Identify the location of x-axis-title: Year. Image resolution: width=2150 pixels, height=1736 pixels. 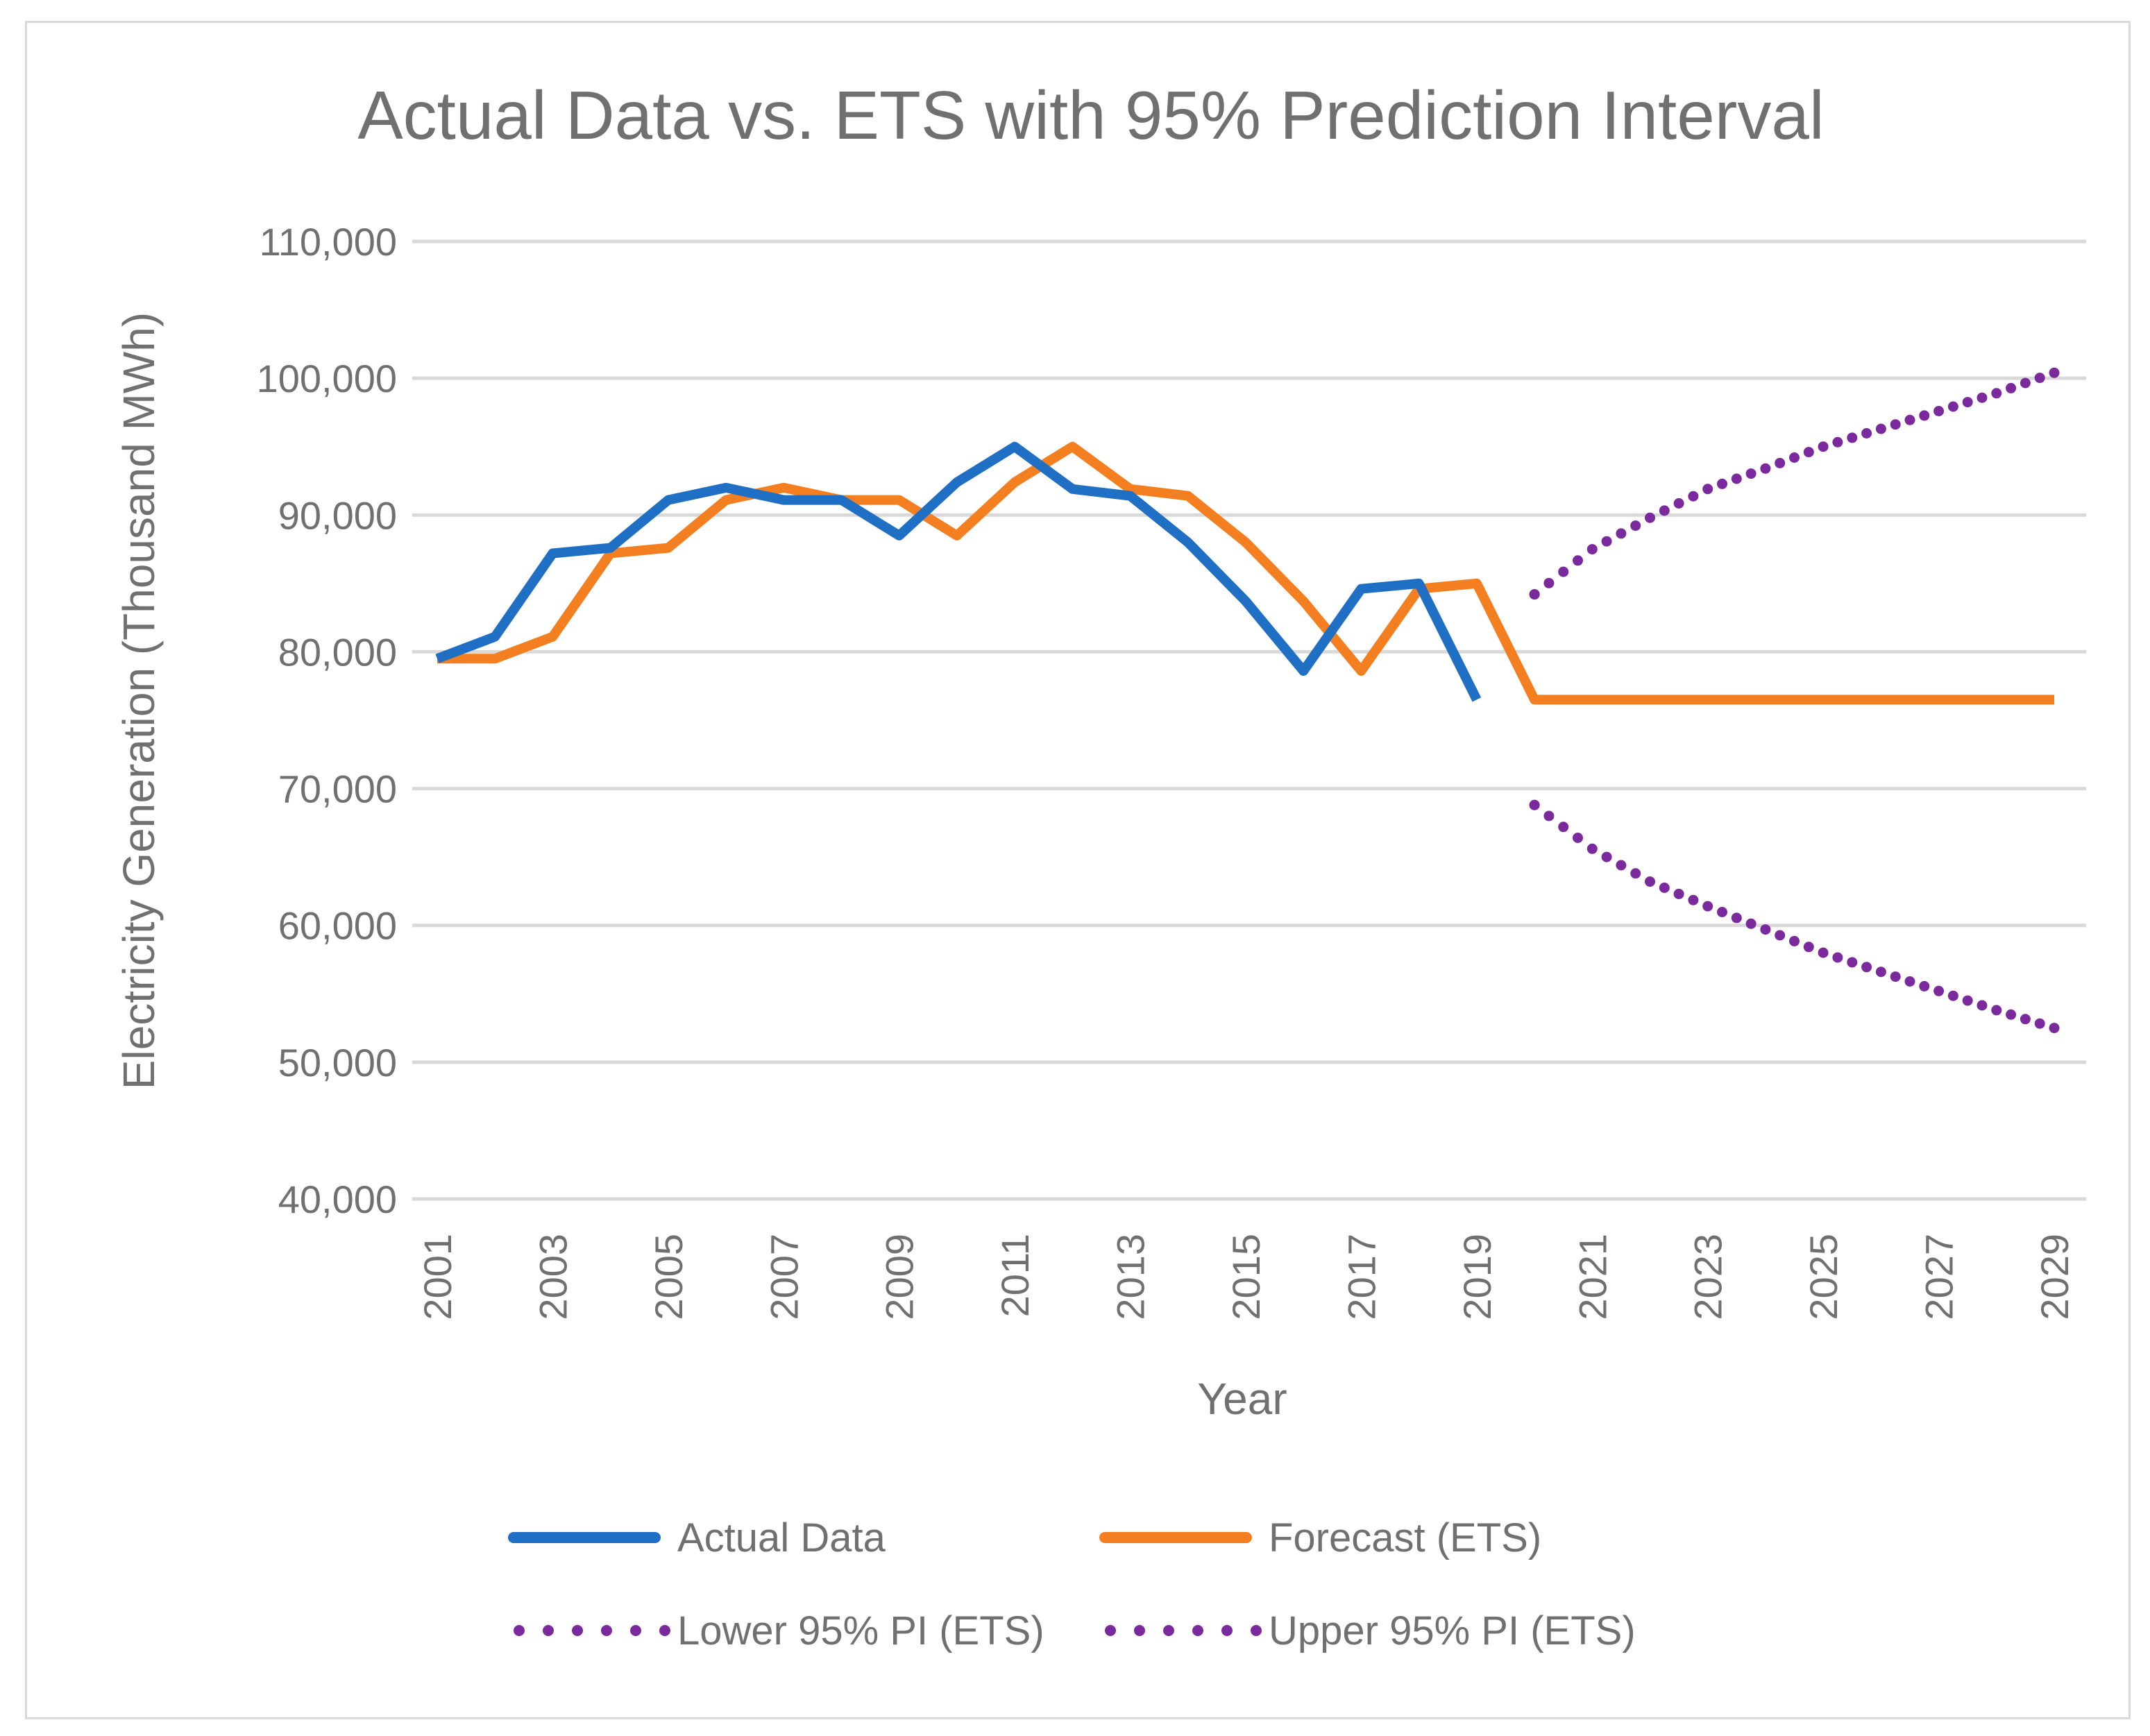
(1242, 1399).